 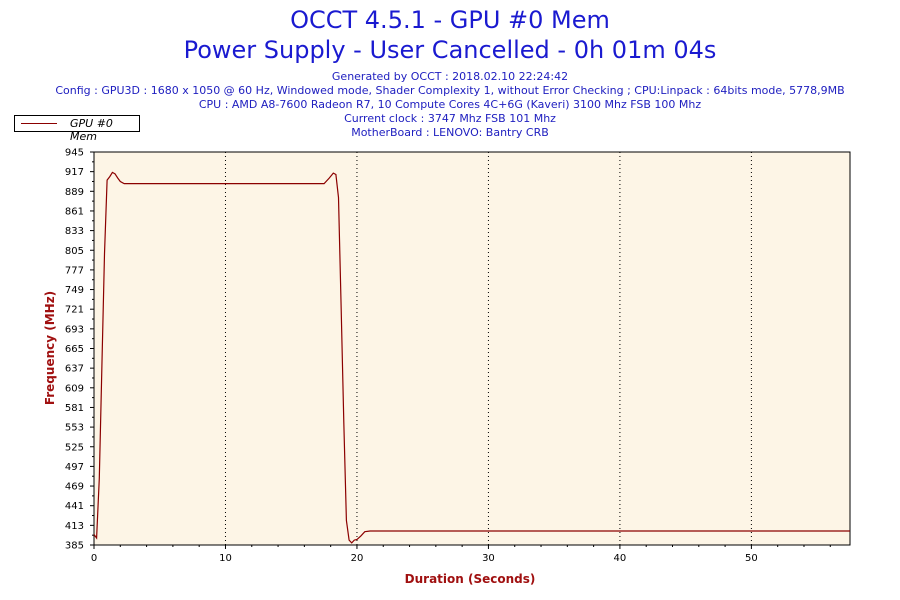 I want to click on x-tick-label: 0, so click(x=94, y=558).